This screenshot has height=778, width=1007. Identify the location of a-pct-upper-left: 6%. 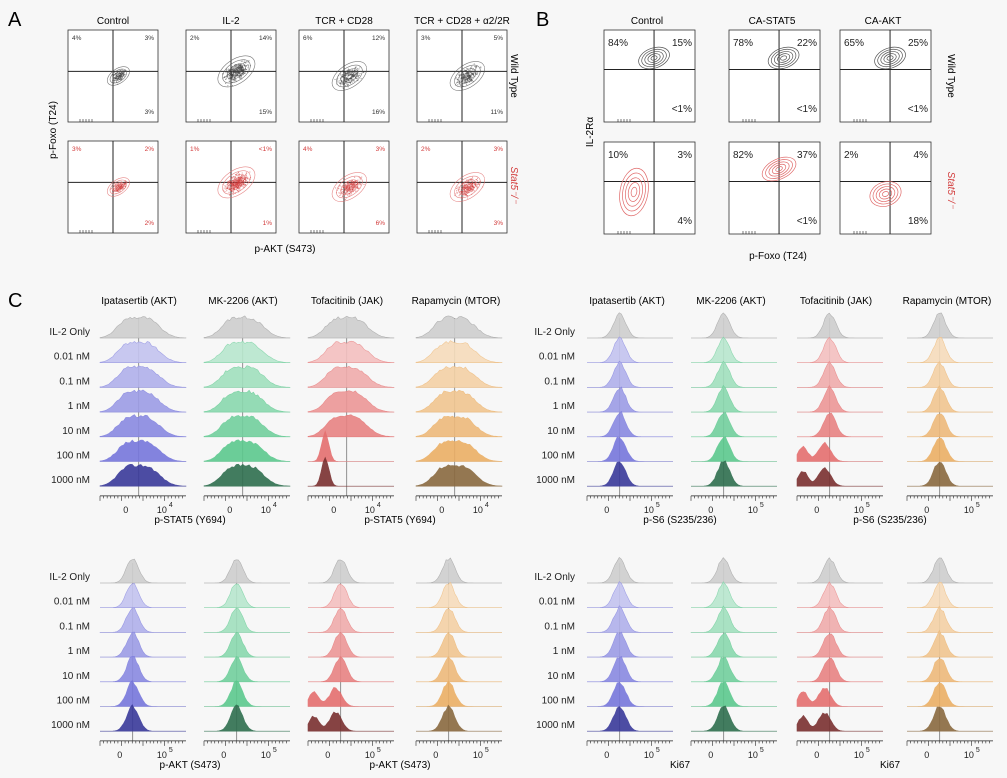
(308, 38).